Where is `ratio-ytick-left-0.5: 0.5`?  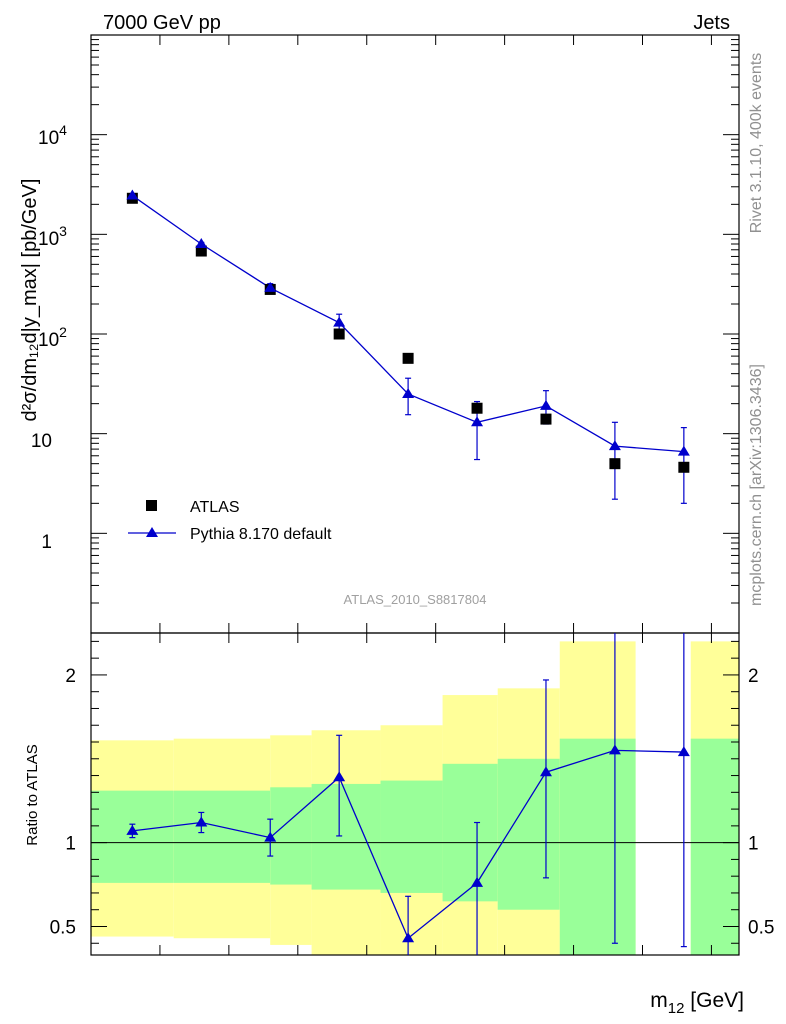
ratio-ytick-left-0.5: 0.5 is located at coordinates (63, 927).